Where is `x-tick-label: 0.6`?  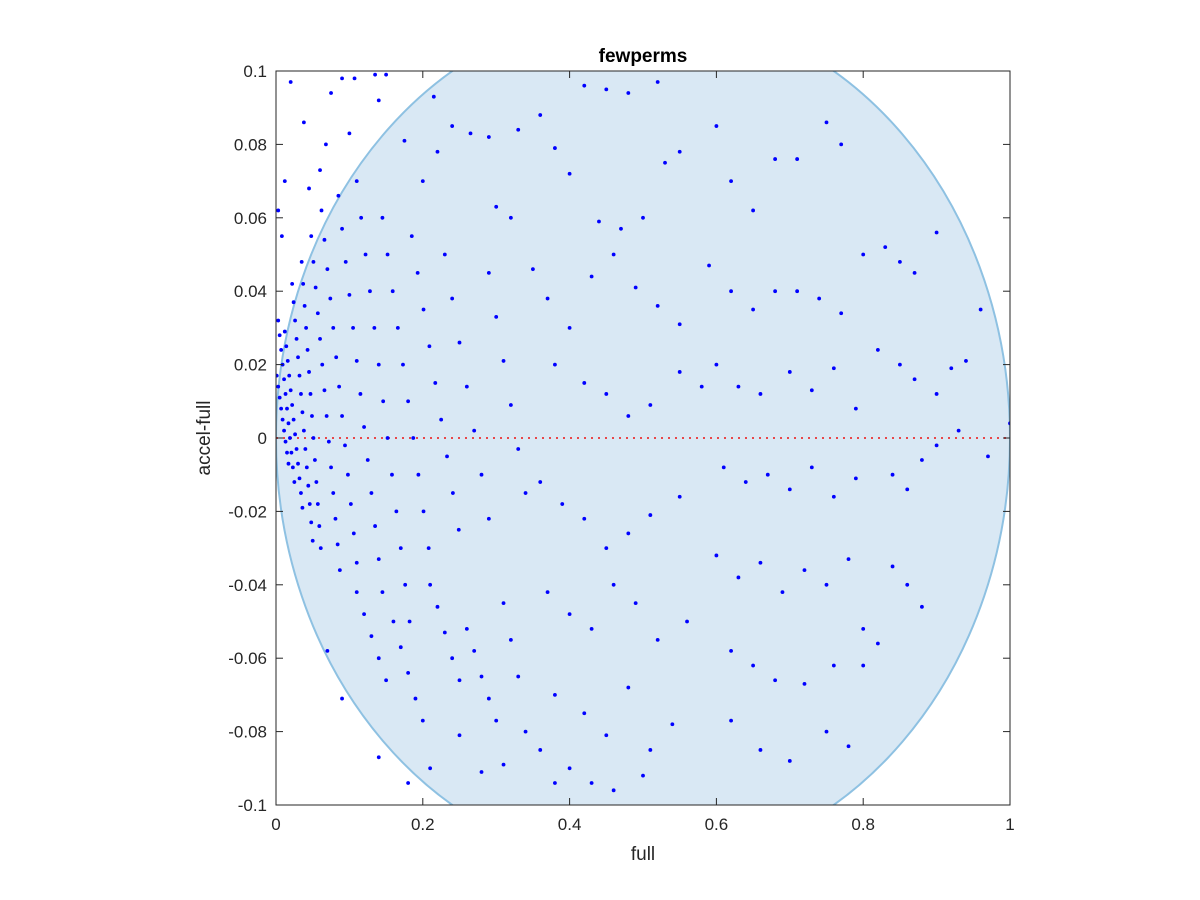 x-tick-label: 0.6 is located at coordinates (717, 824).